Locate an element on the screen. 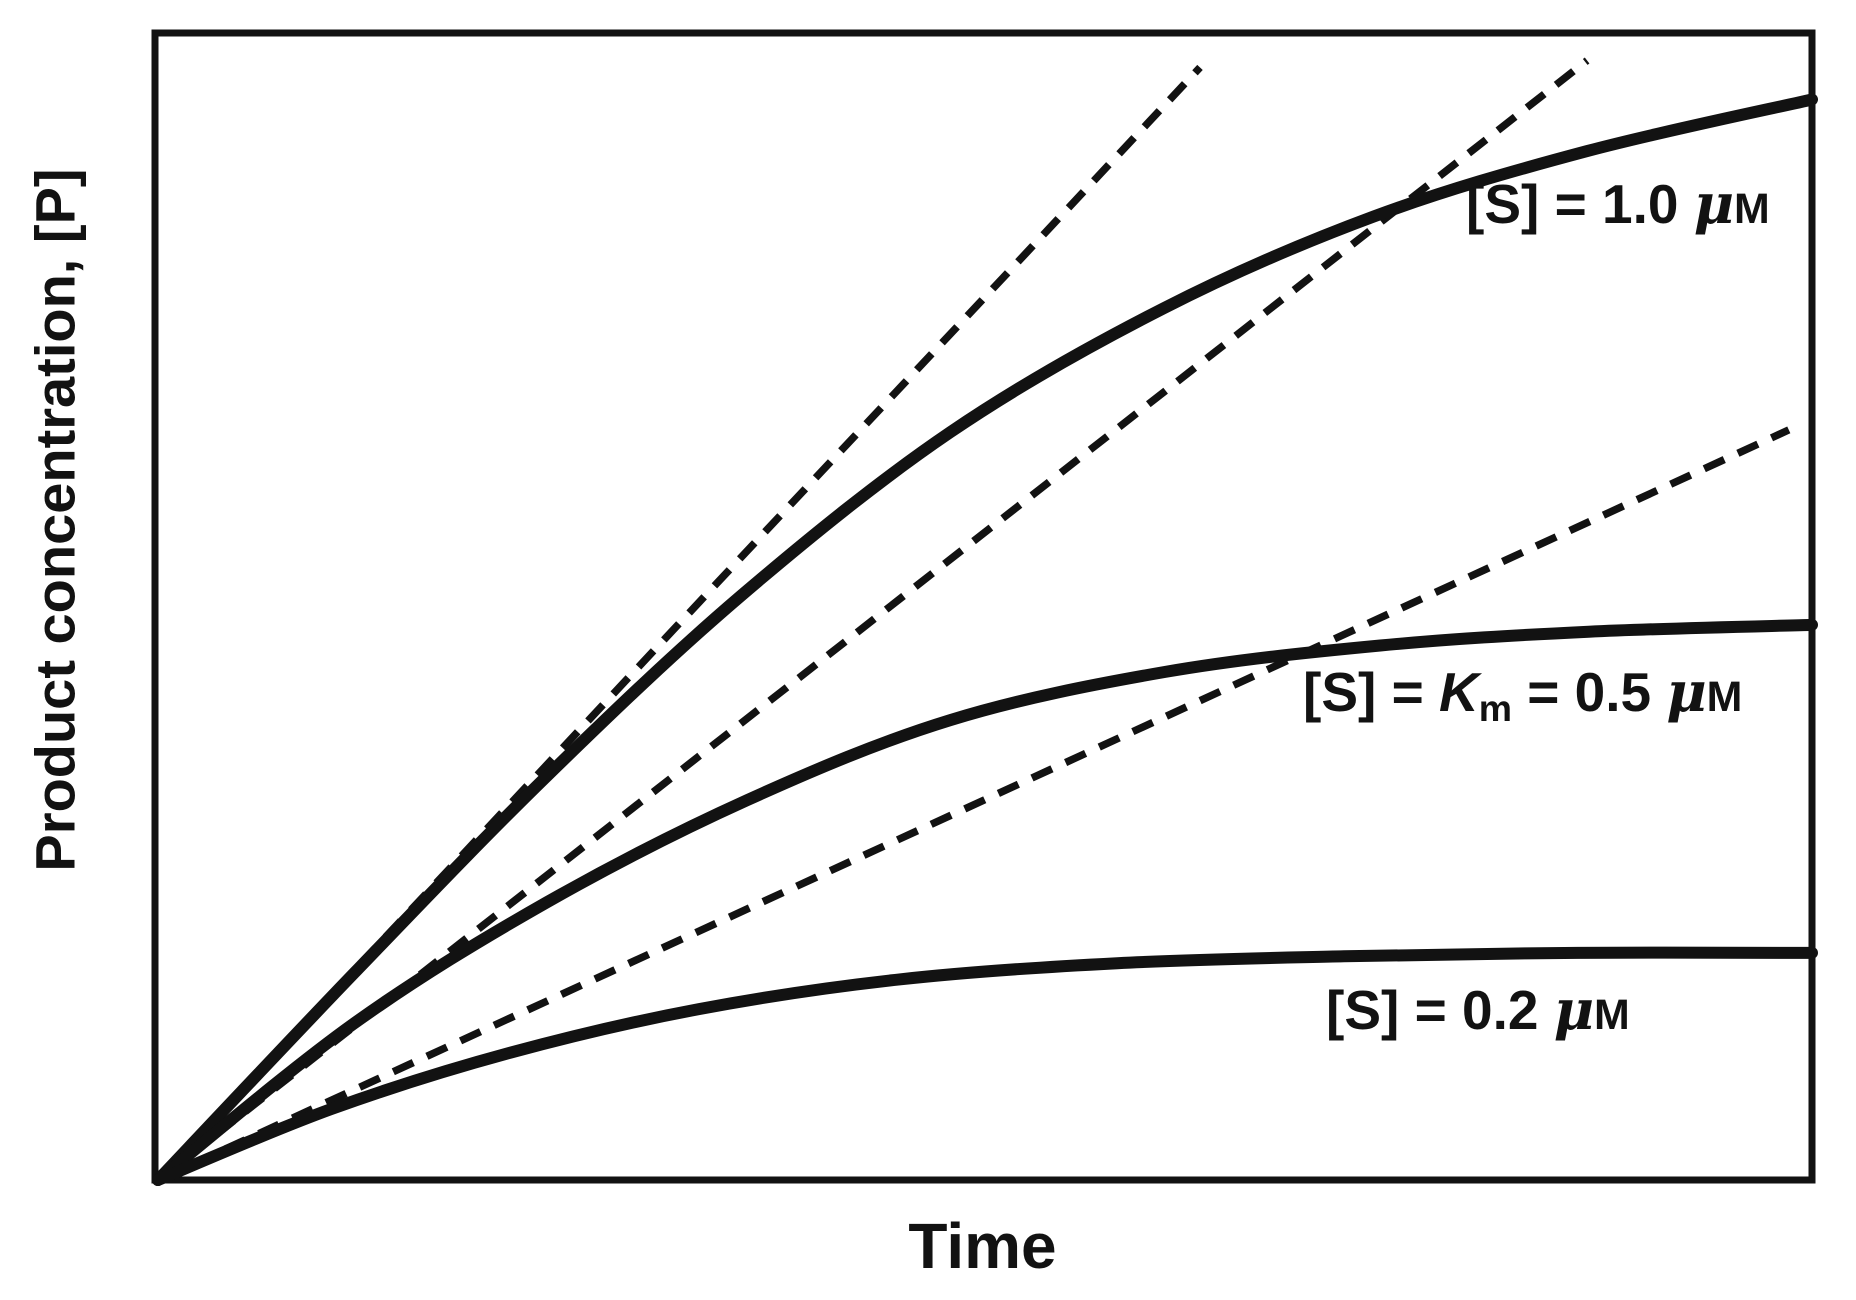 The height and width of the screenshot is (1300, 1856). curve-label-s-km-0.5: [S] = Km = 0.5 μM is located at coordinates (1523, 694).